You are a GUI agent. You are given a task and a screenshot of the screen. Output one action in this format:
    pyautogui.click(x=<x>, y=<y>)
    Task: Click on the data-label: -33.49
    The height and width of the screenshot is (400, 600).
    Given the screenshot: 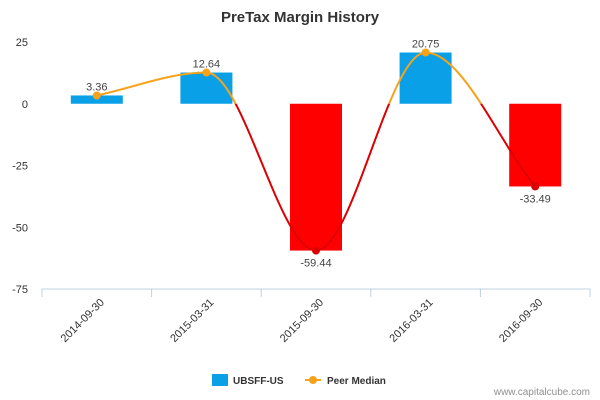 What is the action you would take?
    pyautogui.click(x=535, y=199)
    